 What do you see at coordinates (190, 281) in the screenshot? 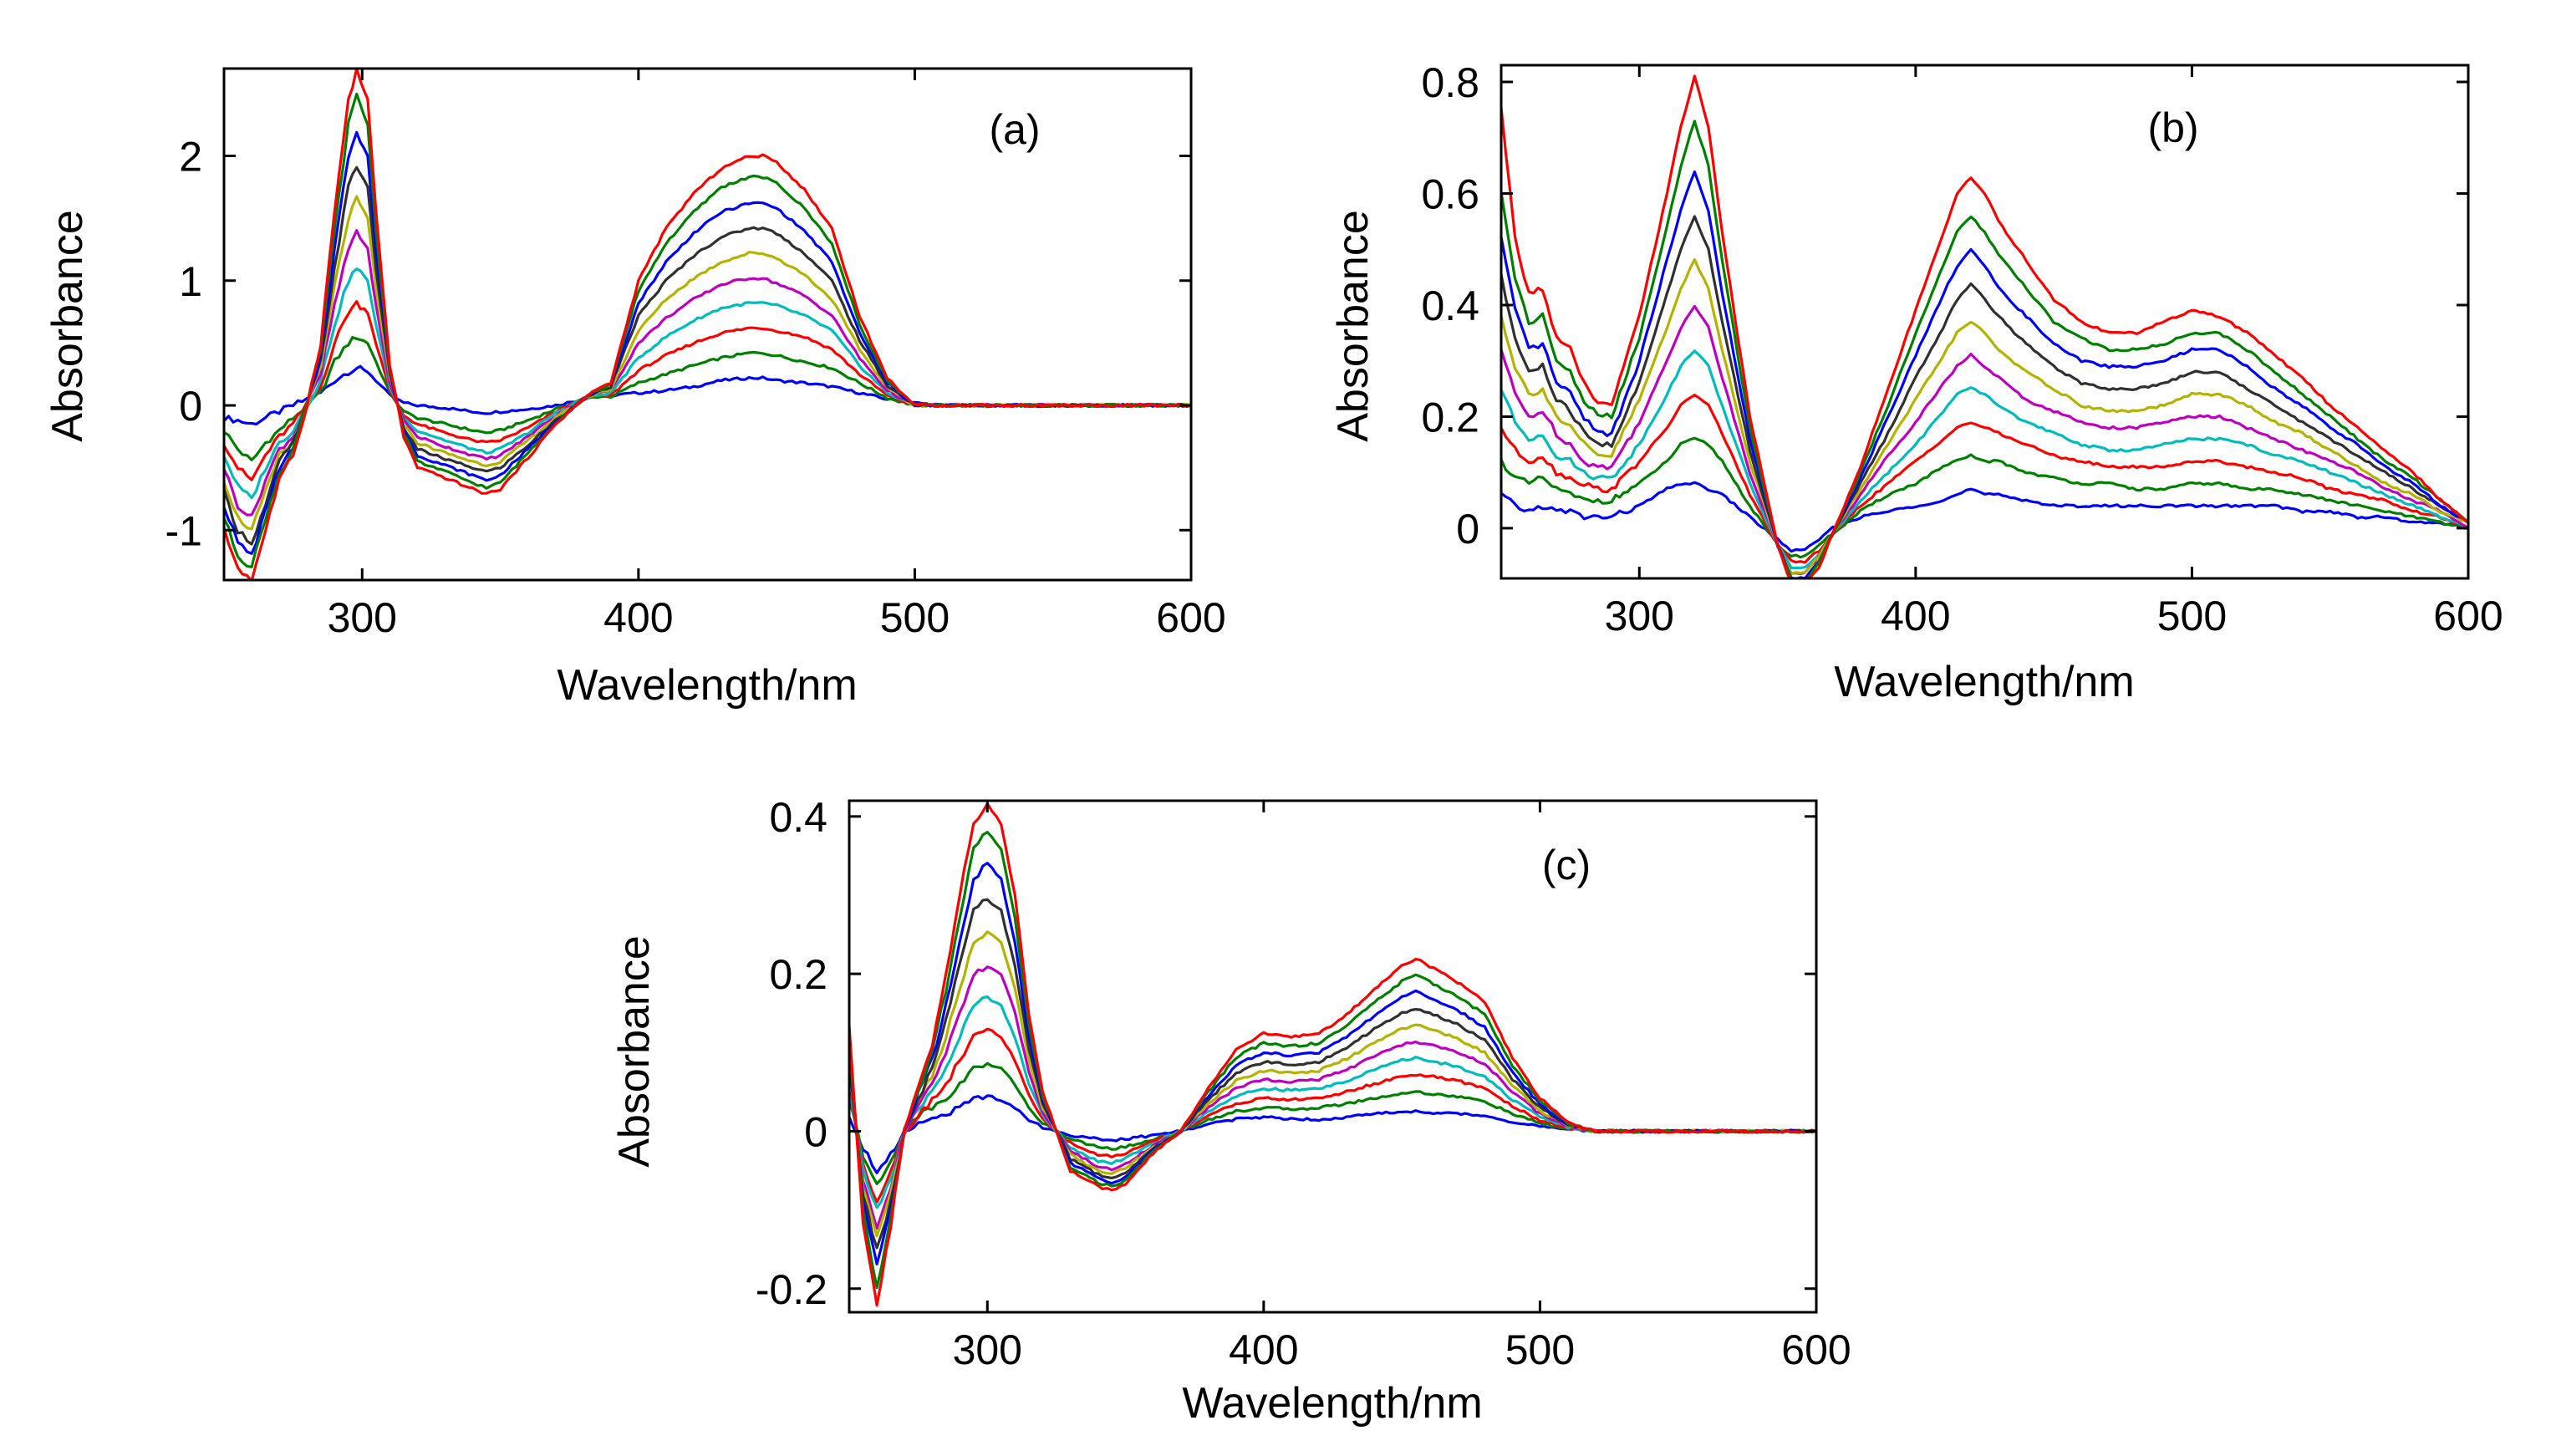
I see `y-tick-label: 1` at bounding box center [190, 281].